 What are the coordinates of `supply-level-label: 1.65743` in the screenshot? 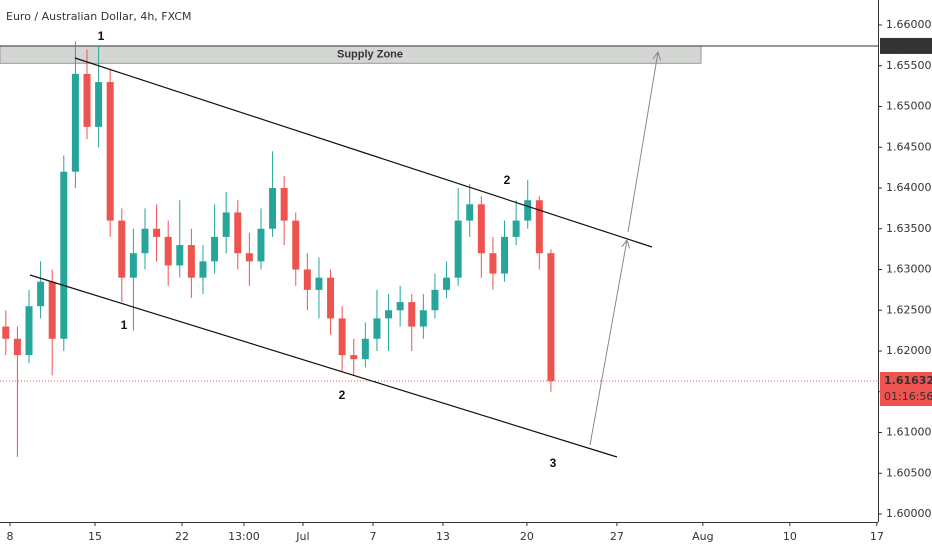 It's located at (908, 45).